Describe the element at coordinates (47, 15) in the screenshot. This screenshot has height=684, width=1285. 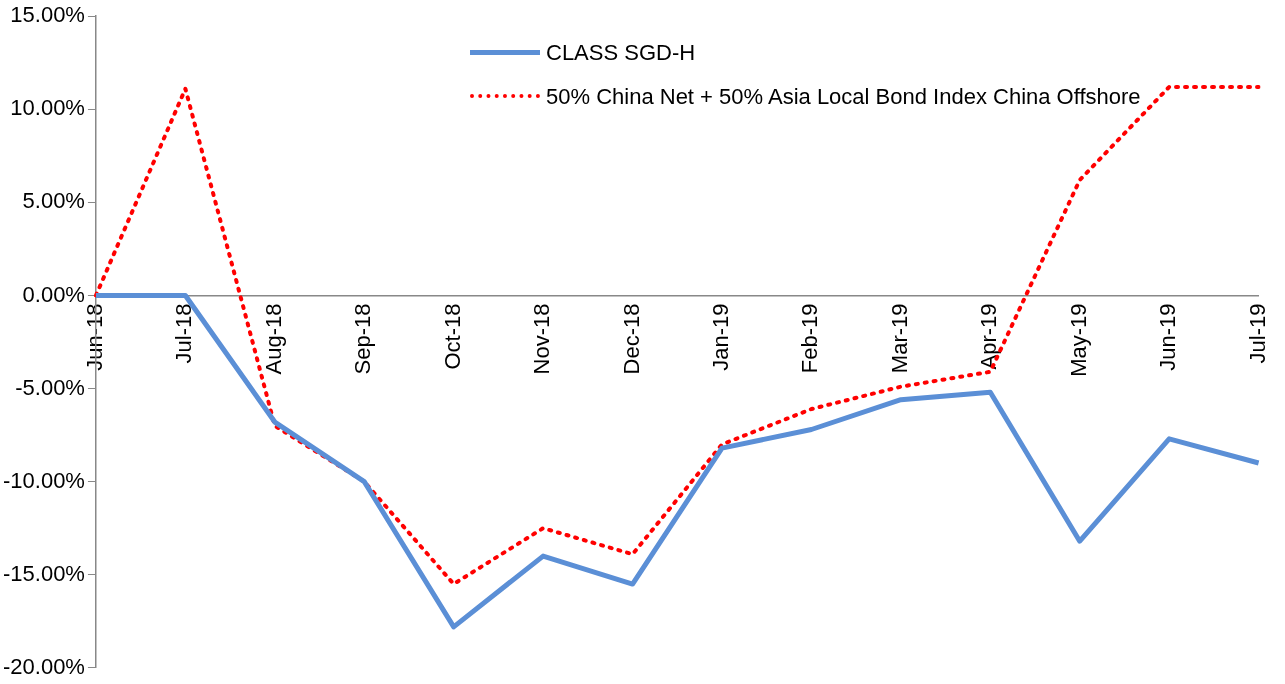
I see `y-tick-label: 15.00%` at that location.